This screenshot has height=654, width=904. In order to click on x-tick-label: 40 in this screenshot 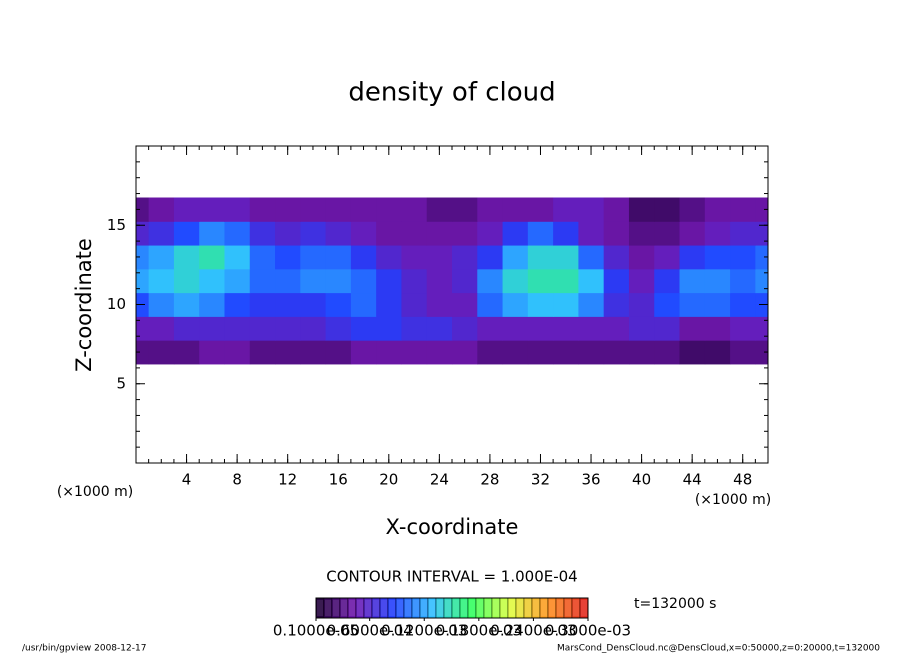, I will do `click(641, 480)`.